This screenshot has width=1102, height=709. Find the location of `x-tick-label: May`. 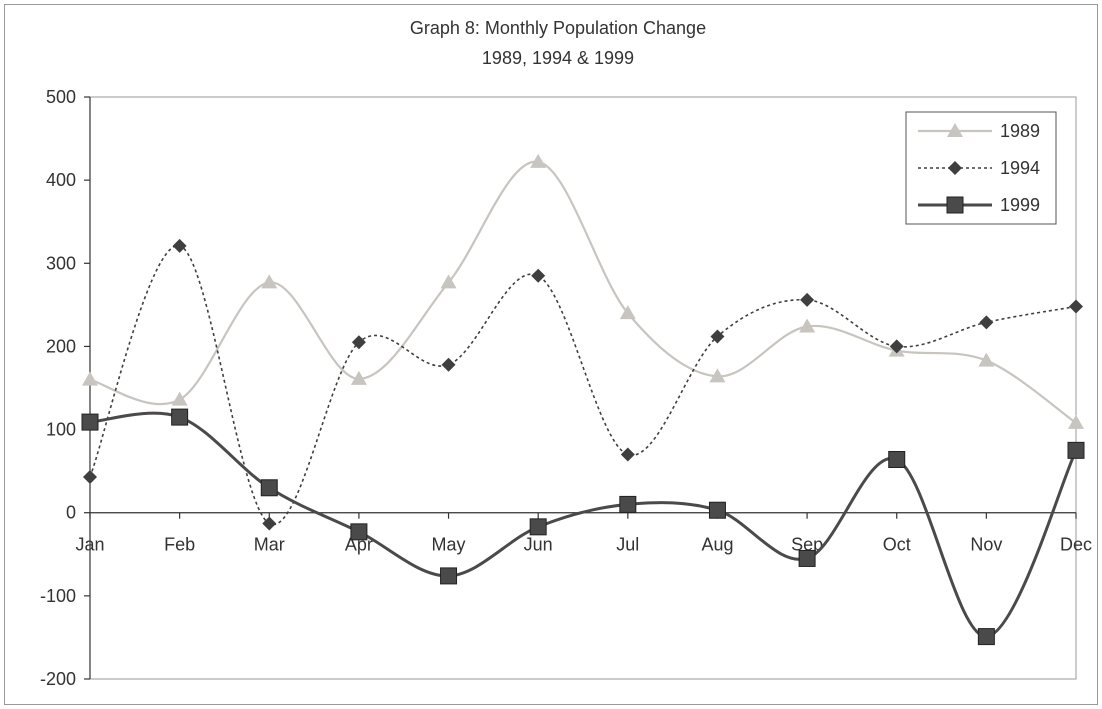

x-tick-label: May is located at coordinates (449, 545).